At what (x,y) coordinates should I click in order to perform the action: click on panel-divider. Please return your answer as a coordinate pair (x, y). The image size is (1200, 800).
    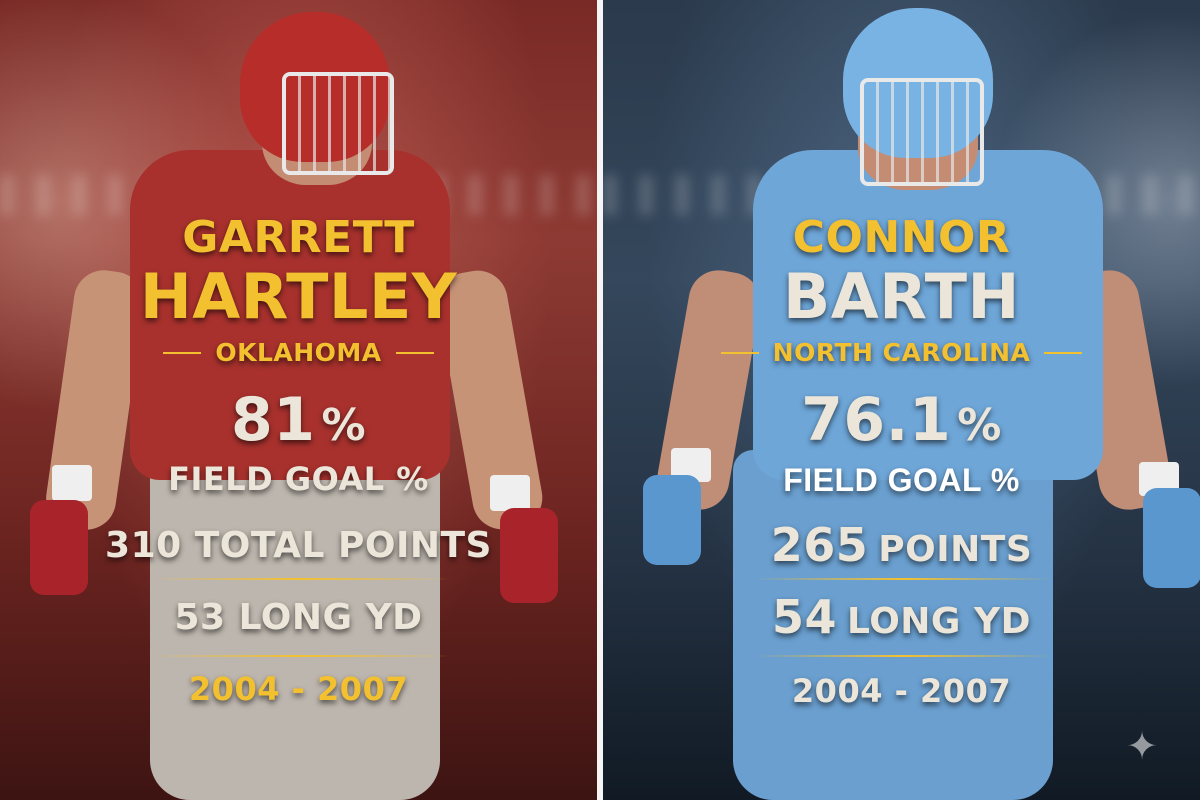
    Looking at the image, I should click on (600, 400).